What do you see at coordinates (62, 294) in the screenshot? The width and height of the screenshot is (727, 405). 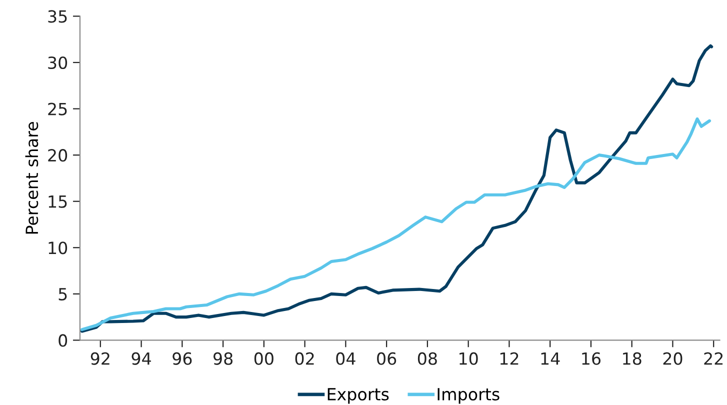 I see `y-tick-label: 5` at bounding box center [62, 294].